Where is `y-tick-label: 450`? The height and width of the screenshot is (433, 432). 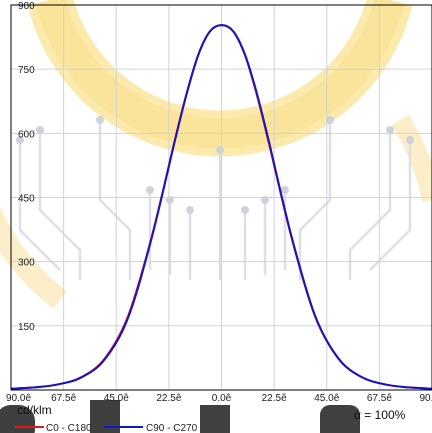
y-tick-label: 450 is located at coordinates (26, 199).